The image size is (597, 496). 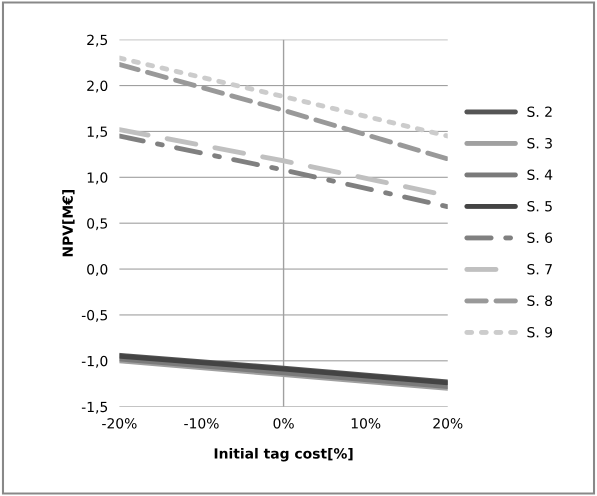 I want to click on legend-label: S. 4, so click(x=539, y=174).